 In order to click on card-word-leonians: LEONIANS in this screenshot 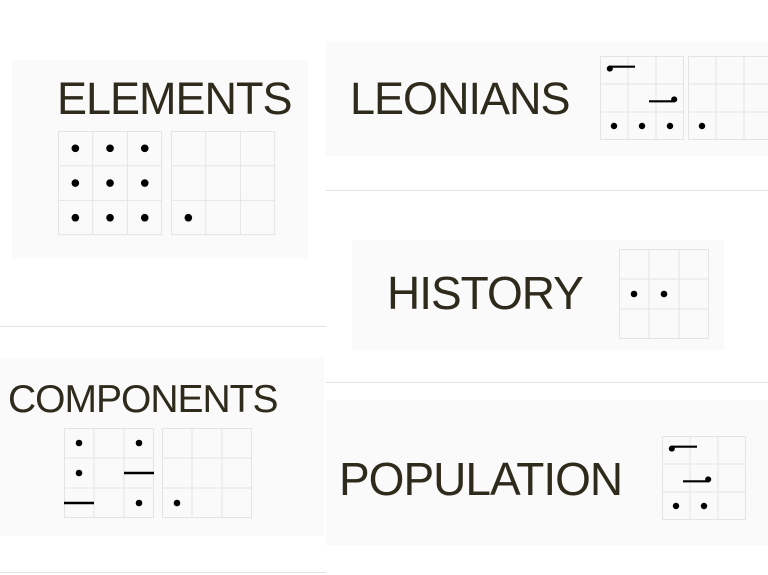, I will do `click(460, 98)`.